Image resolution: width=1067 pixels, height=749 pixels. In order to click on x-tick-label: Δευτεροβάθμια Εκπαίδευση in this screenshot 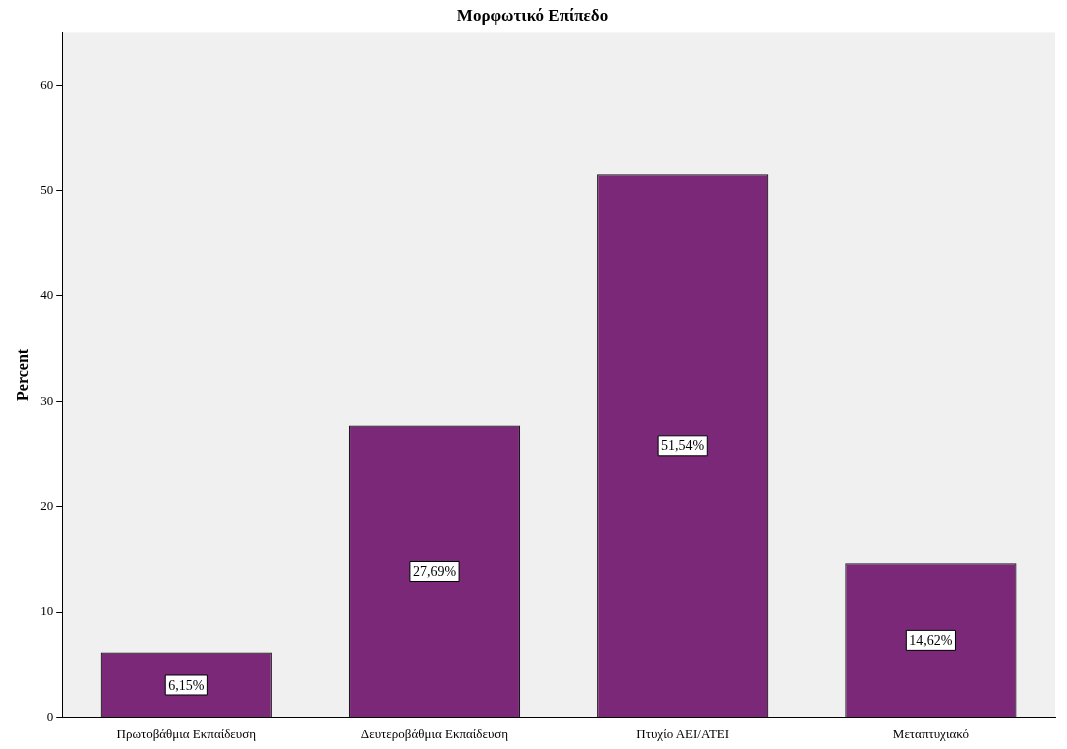, I will do `click(434, 733)`.